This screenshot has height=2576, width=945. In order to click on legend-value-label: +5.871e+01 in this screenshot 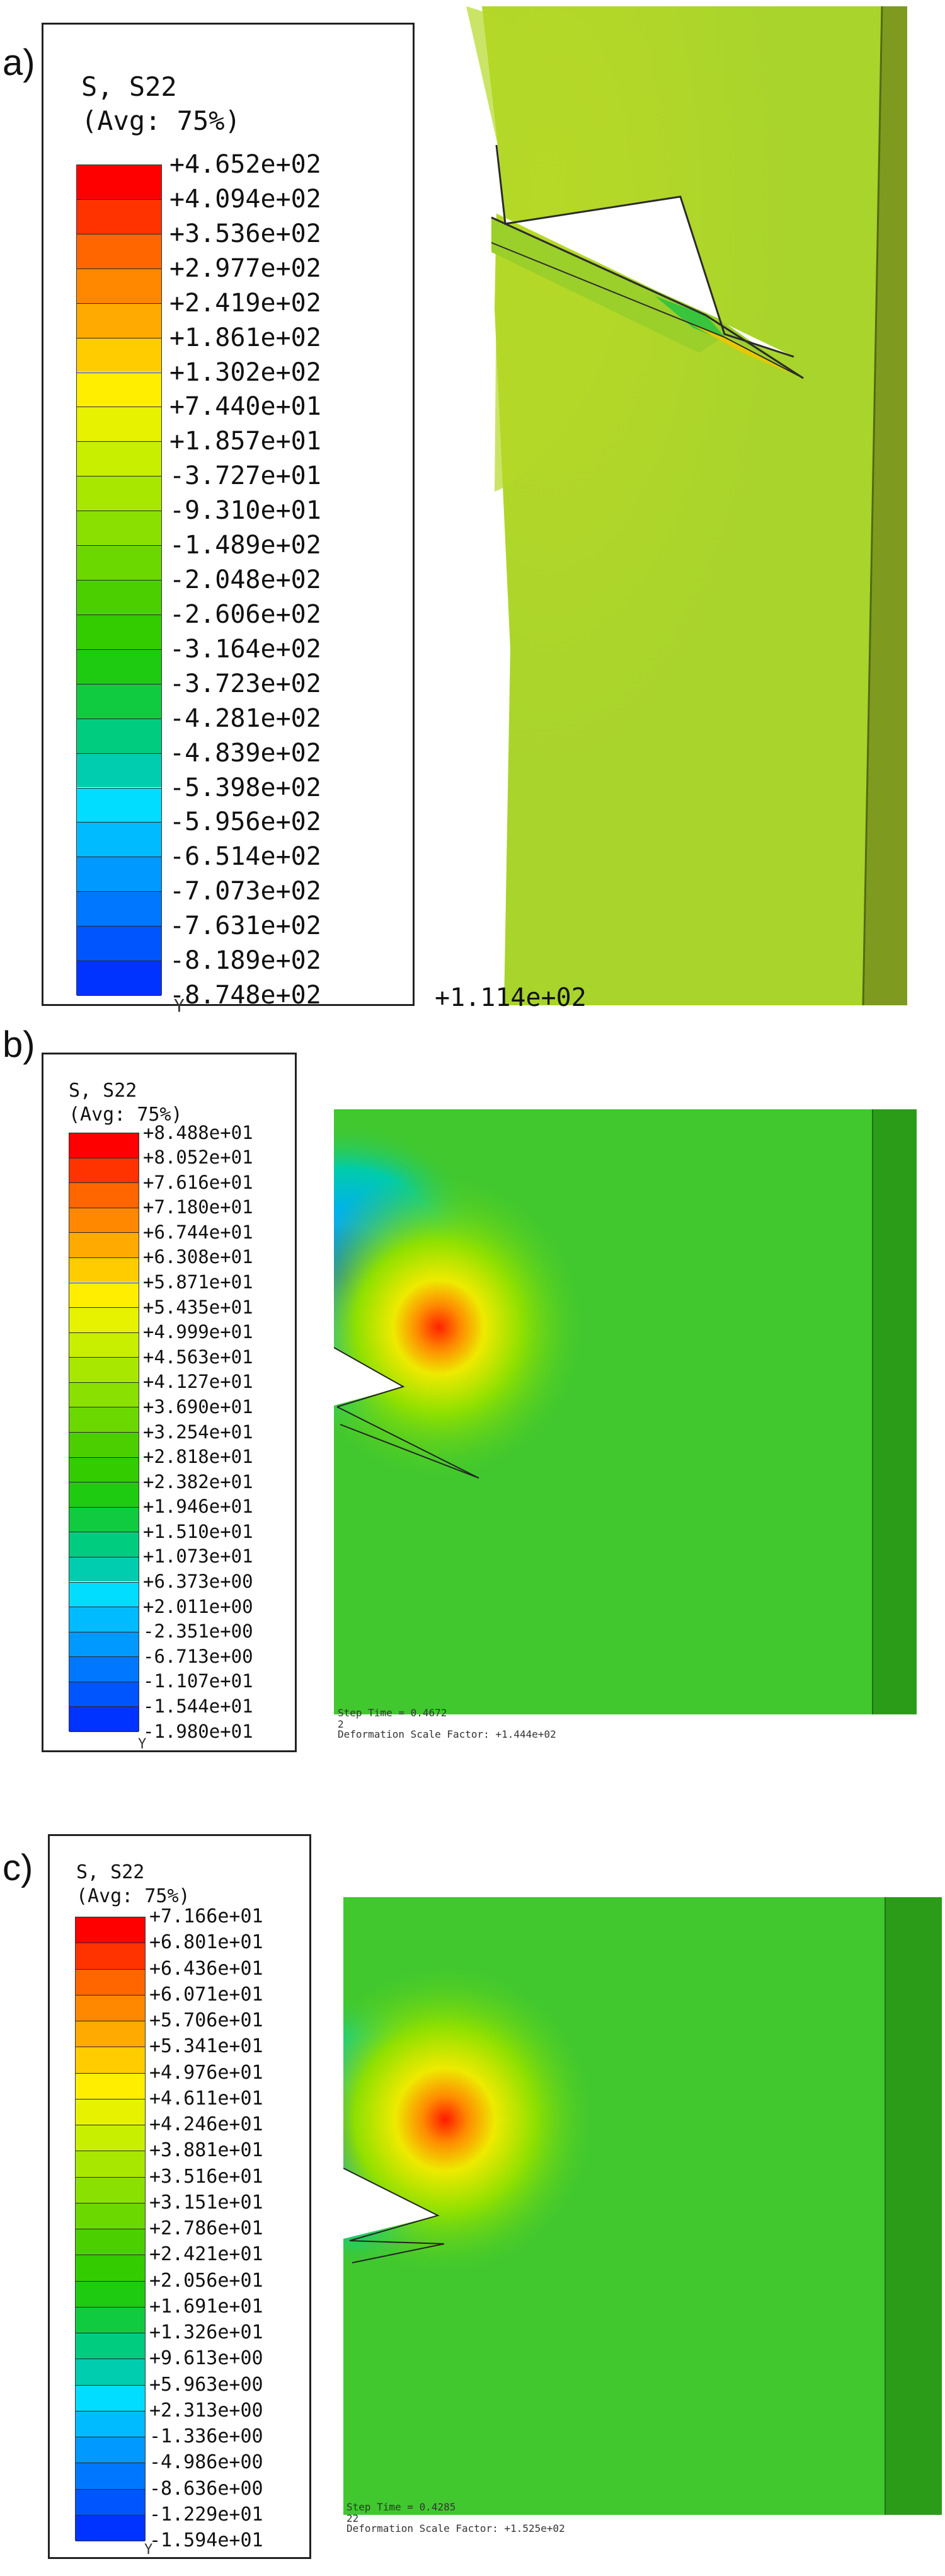, I will do `click(198, 1282)`.